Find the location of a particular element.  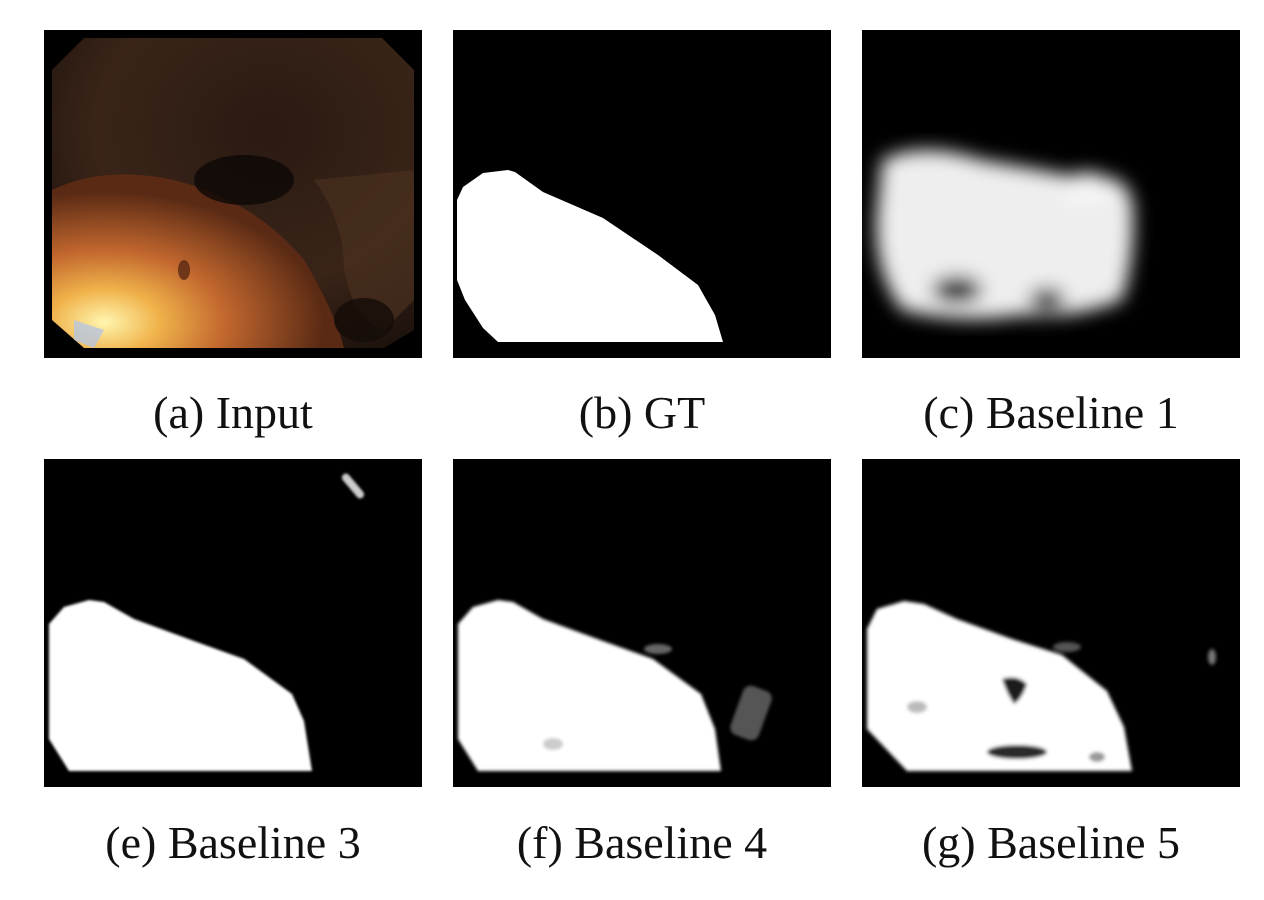

input-image-panel is located at coordinates (233, 194).